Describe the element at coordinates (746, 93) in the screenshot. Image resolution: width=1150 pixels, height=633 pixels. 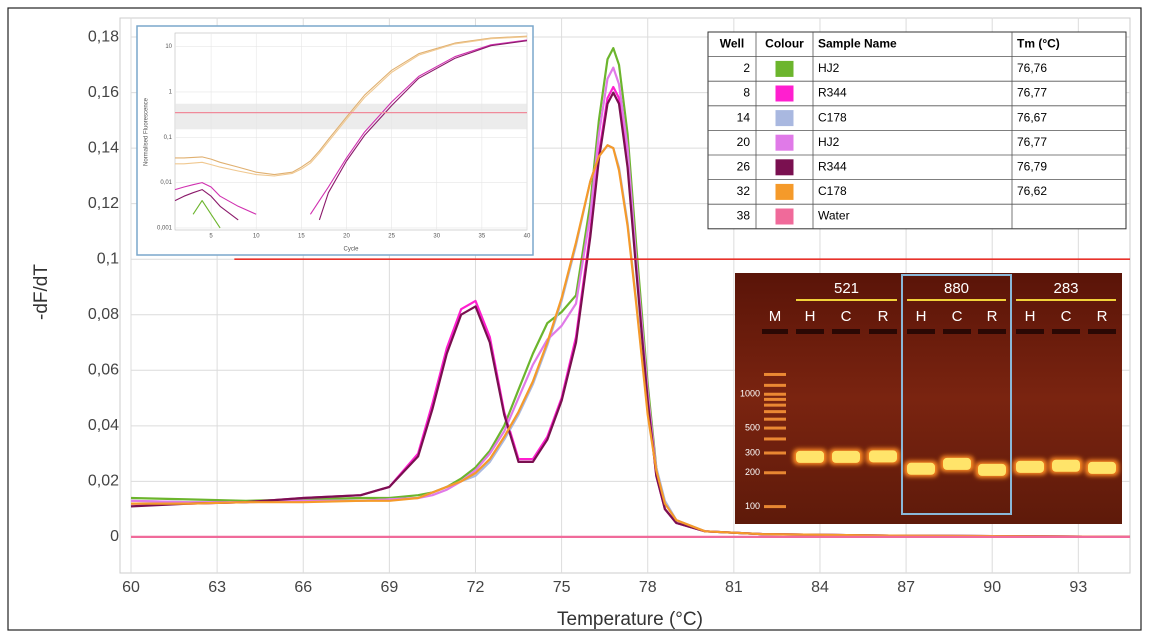
I see `table-well: 8` at that location.